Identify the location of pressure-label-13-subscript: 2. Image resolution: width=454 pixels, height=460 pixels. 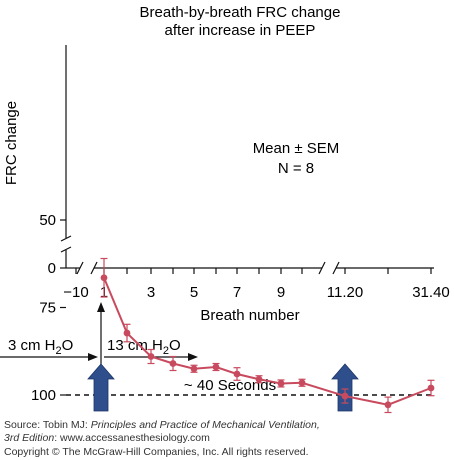
(166, 351).